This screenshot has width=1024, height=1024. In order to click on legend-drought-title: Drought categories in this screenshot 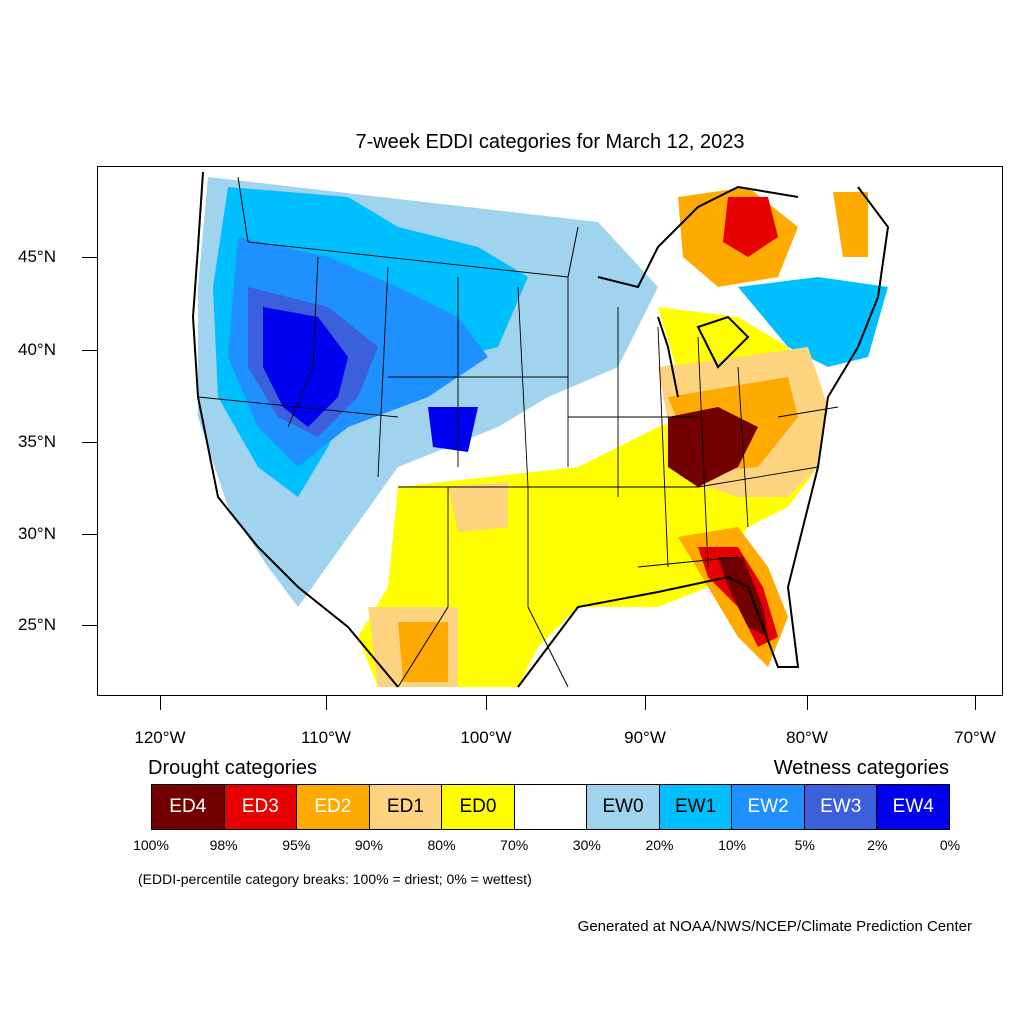, I will do `click(232, 768)`.